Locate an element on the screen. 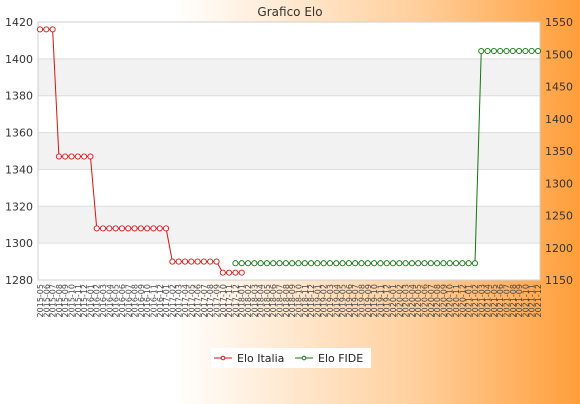  x-axis-tick-label: 2020-04 is located at coordinates (412, 300).